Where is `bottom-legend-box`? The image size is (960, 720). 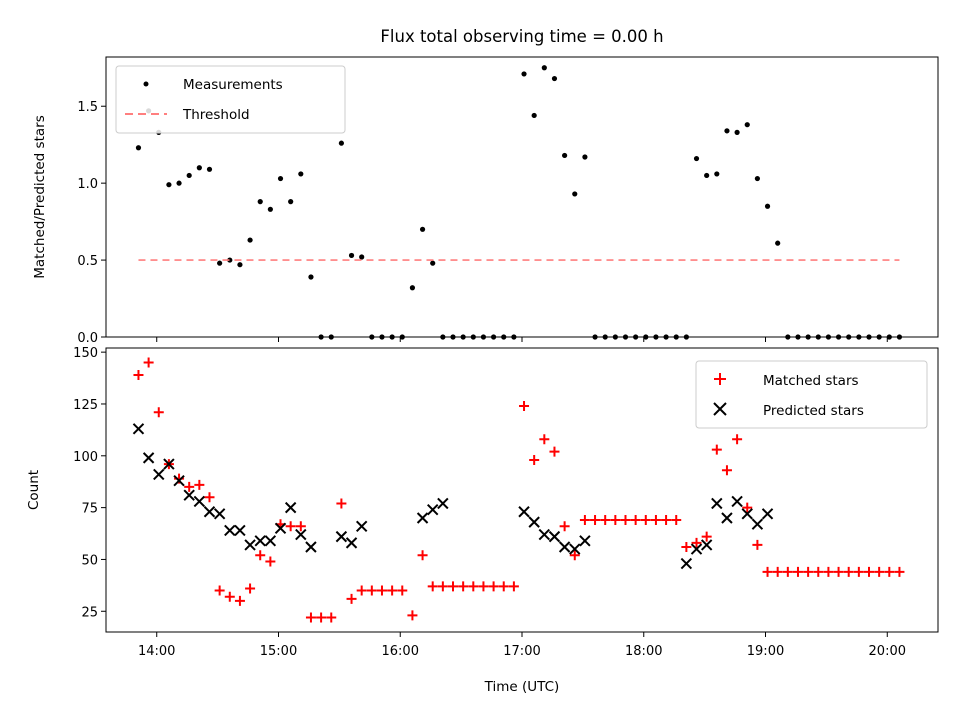 bottom-legend-box is located at coordinates (811, 394).